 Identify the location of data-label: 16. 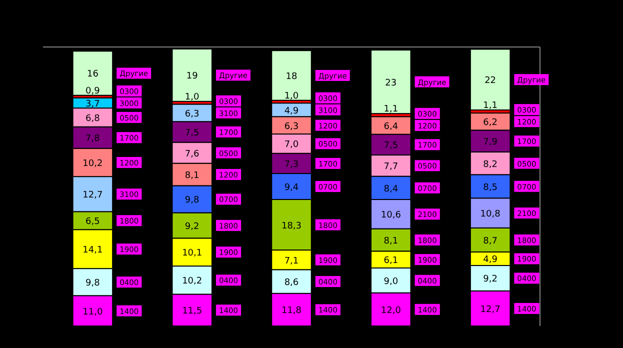
(92, 75).